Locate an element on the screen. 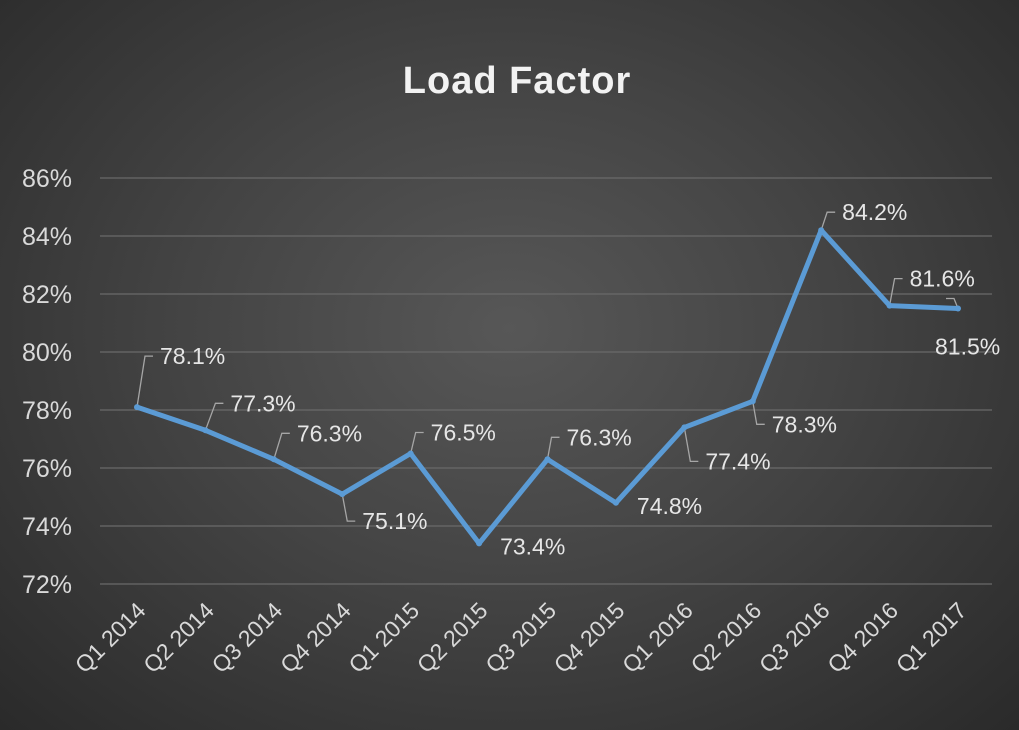 This screenshot has height=730, width=1019. data-label: 81.5% is located at coordinates (967, 347).